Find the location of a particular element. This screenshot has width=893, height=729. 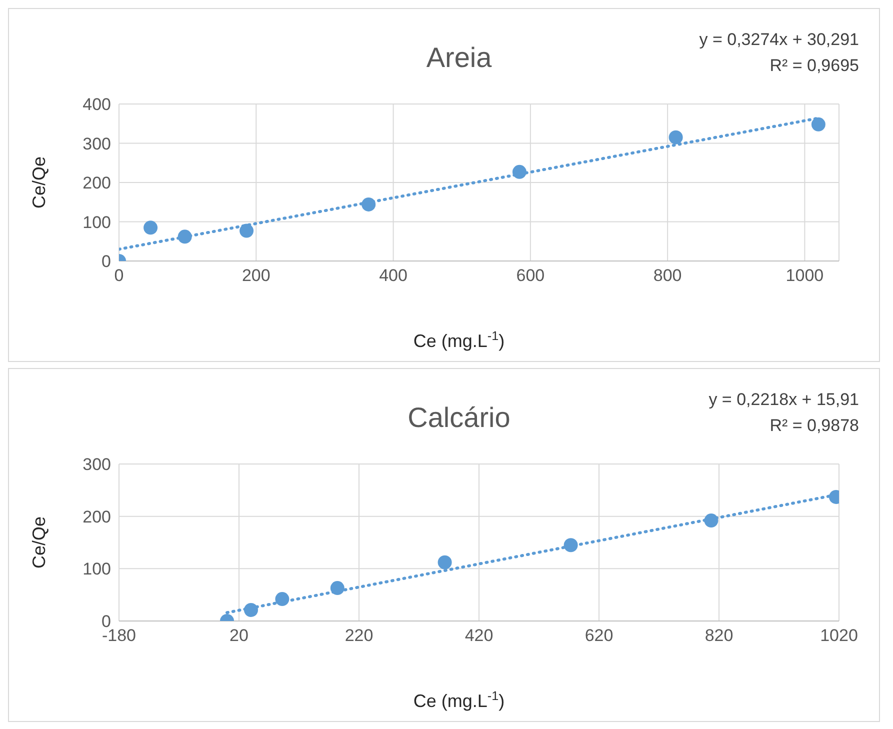

text: y = 0,2218x + 15,91 is located at coordinates (783, 399).